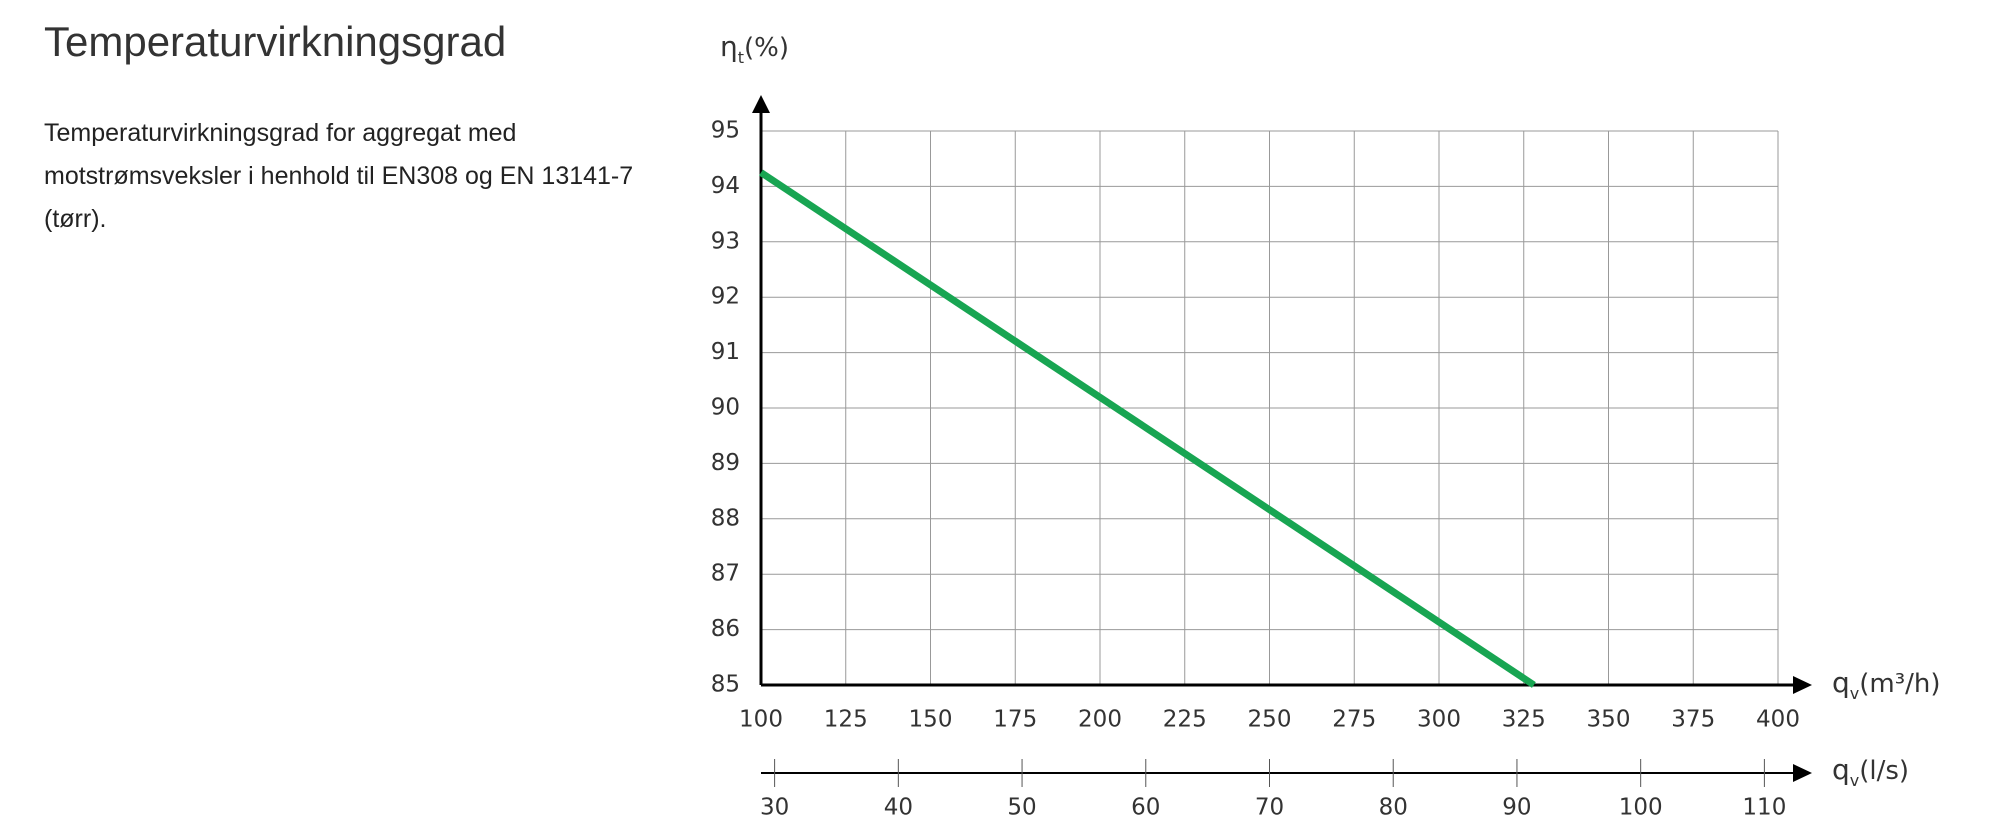 This screenshot has width=2000, height=839. I want to click on y-tick-label: 88, so click(725, 518).